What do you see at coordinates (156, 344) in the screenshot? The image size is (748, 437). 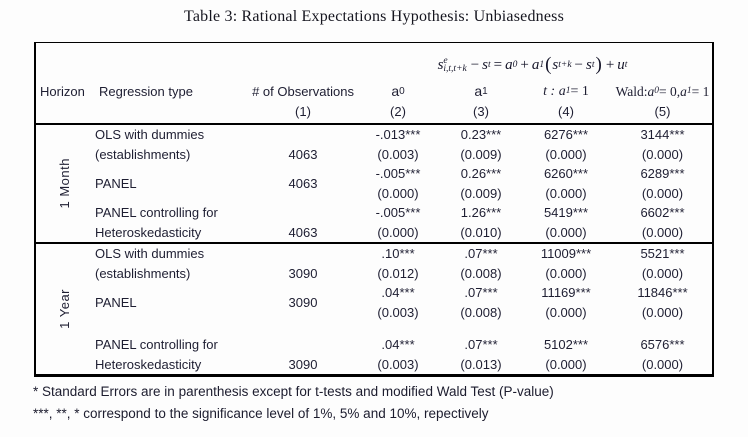 I see `regression-type-label: PANEL controlling for` at bounding box center [156, 344].